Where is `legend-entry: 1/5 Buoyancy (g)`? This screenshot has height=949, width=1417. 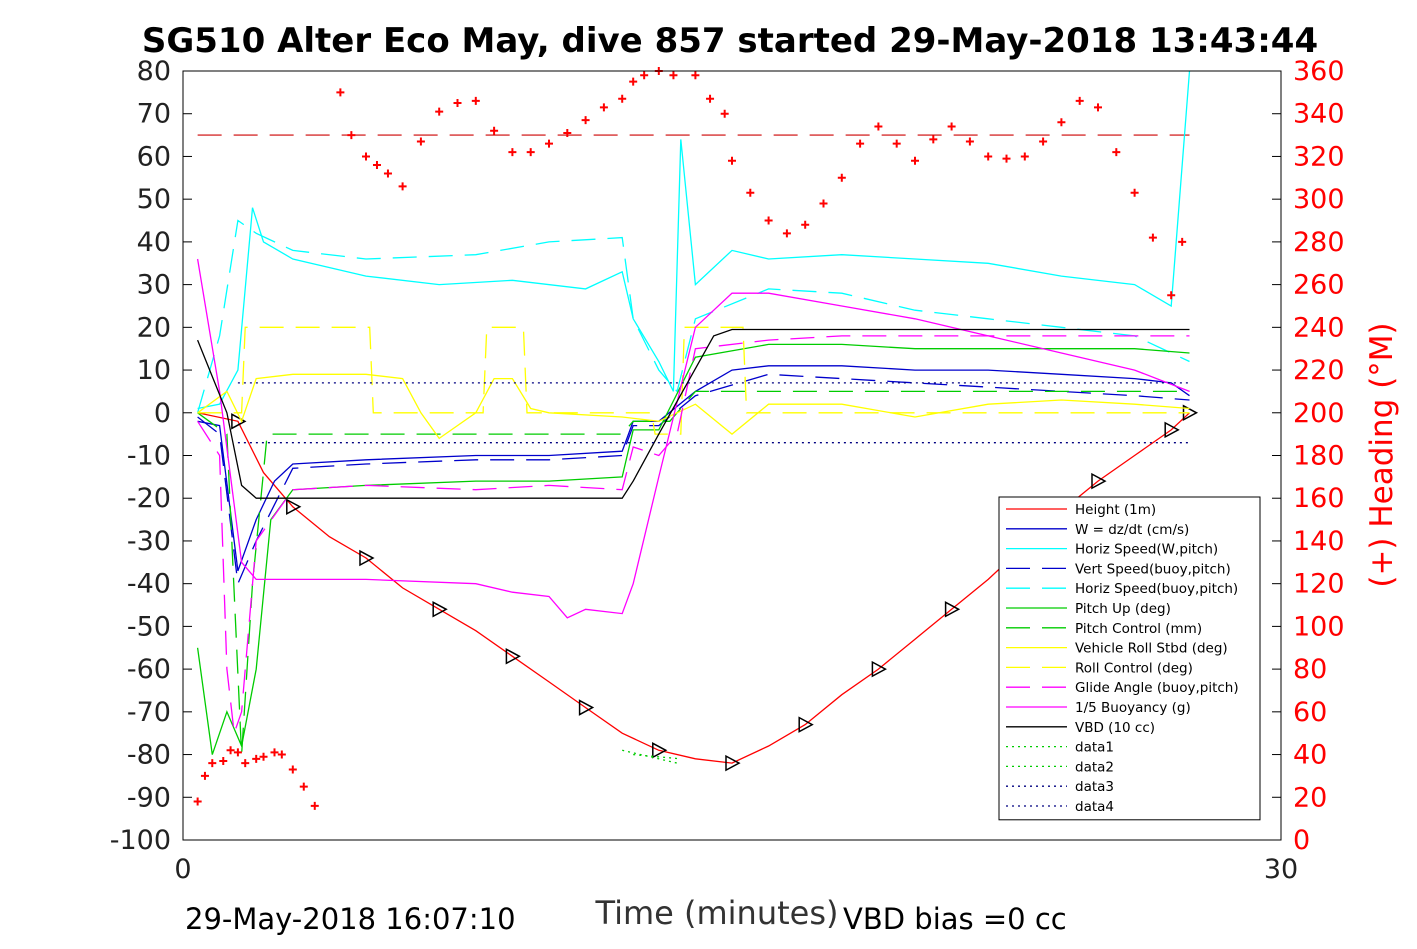 legend-entry: 1/5 Buoyancy (g) is located at coordinates (1133, 708).